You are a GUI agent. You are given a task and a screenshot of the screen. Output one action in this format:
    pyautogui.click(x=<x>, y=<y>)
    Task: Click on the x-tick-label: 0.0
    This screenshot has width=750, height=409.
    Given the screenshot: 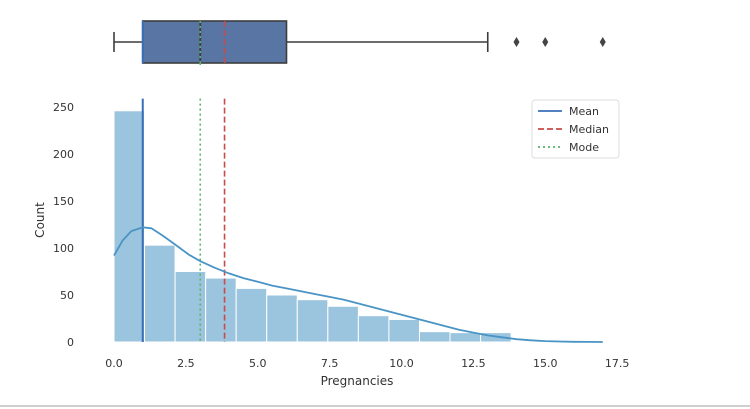 What is the action you would take?
    pyautogui.click(x=114, y=363)
    